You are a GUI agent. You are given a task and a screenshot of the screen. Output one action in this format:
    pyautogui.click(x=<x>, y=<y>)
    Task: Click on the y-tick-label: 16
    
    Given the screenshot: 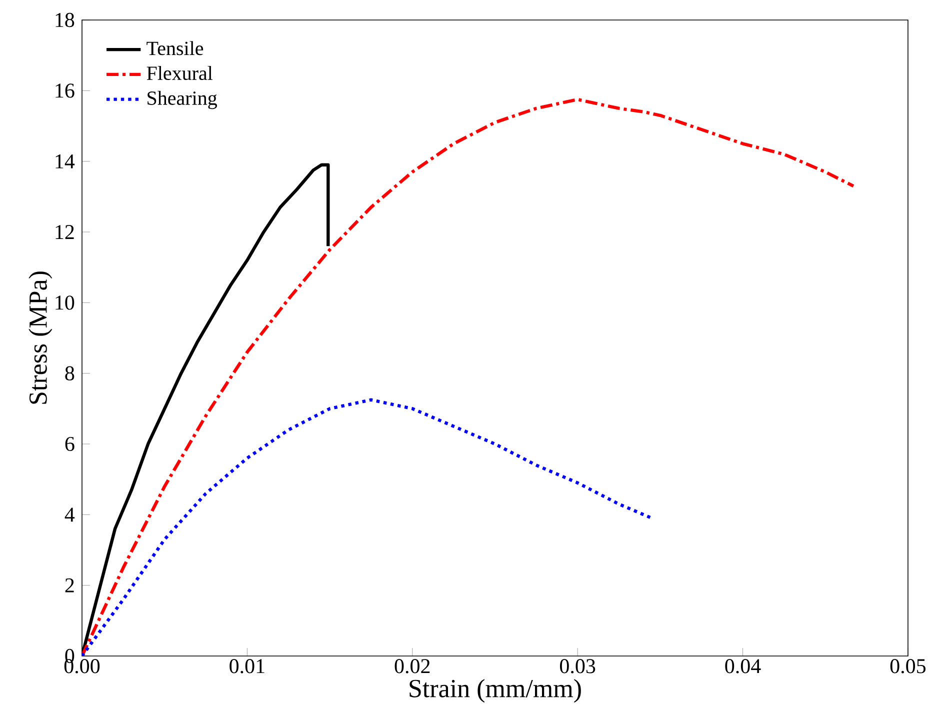 What is the action you would take?
    pyautogui.click(x=65, y=91)
    